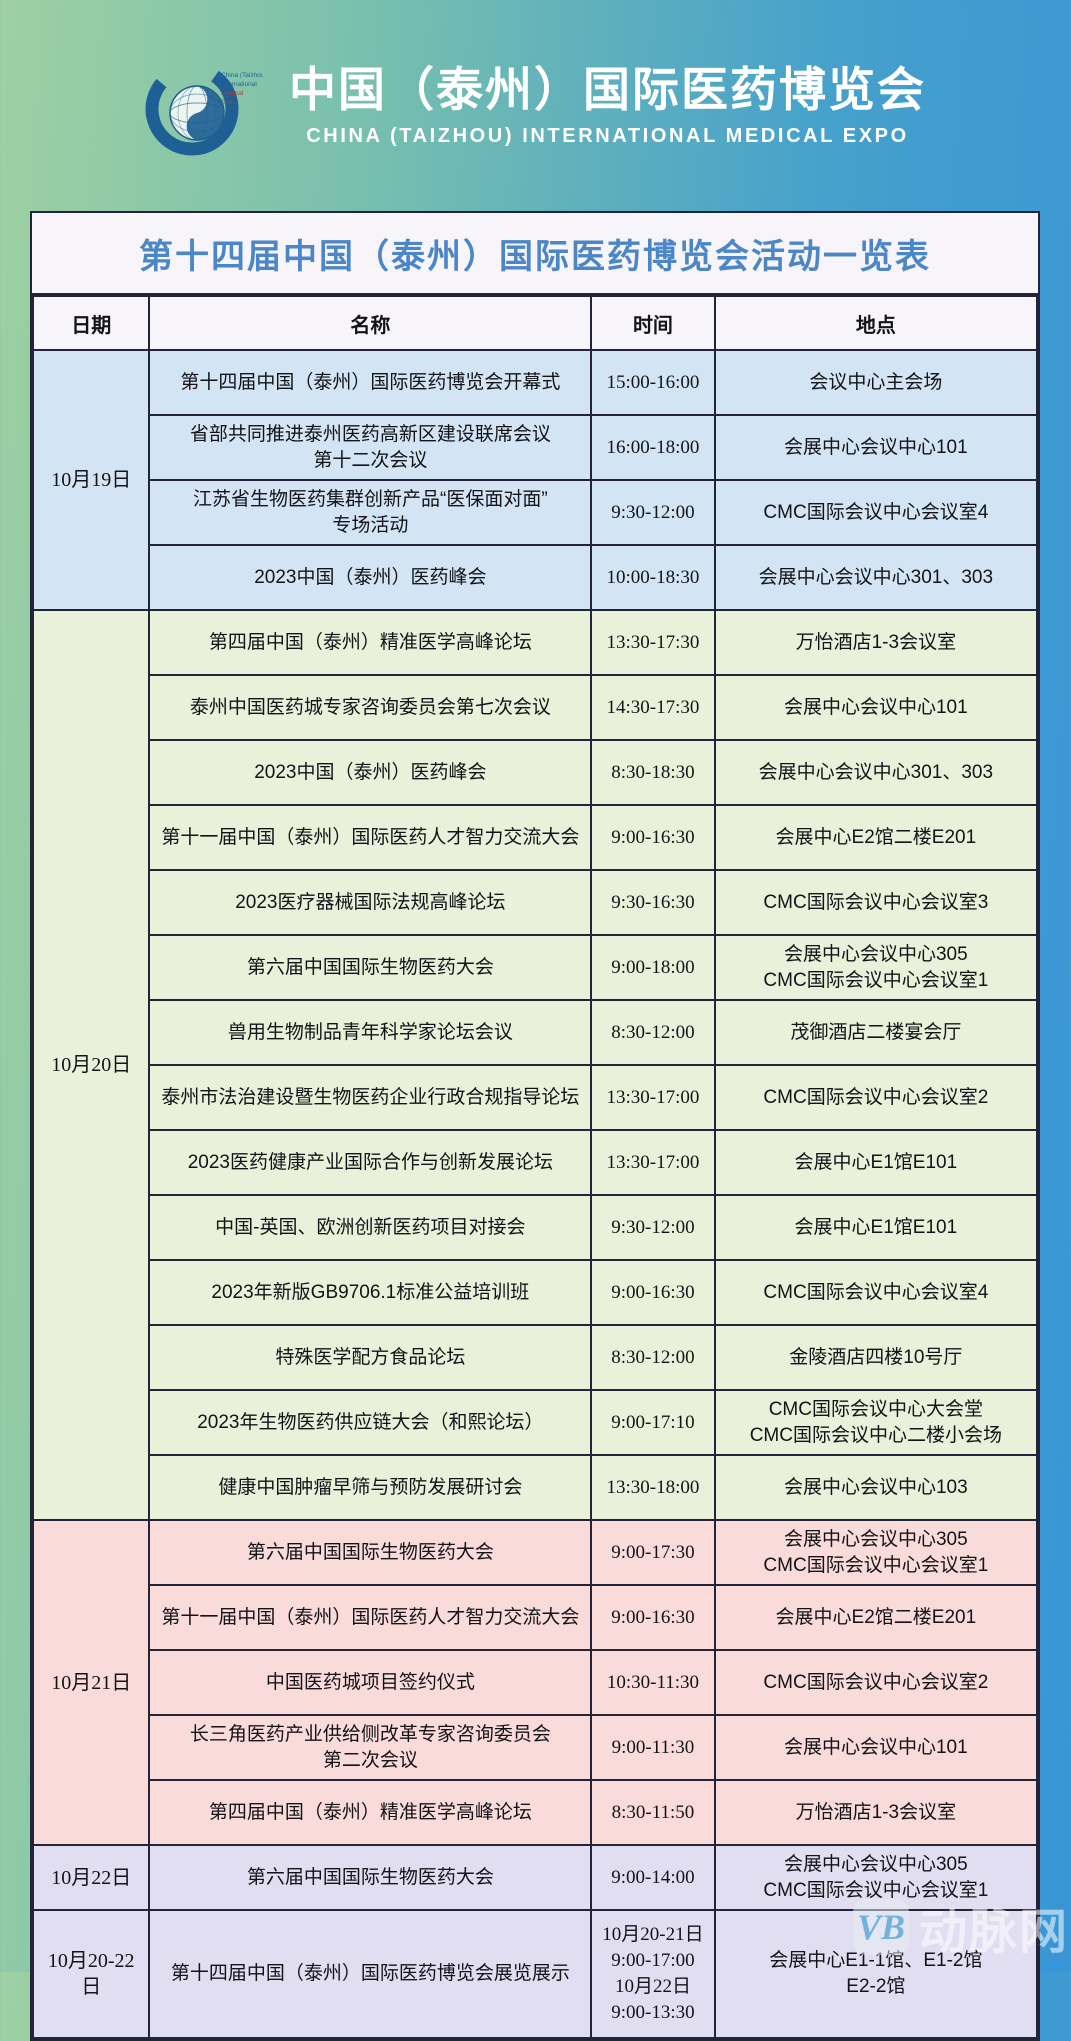  Describe the element at coordinates (370, 642) in the screenshot. I see `event-name-cell: 第四届中国（泰州）精准医学高峰论坛` at that location.